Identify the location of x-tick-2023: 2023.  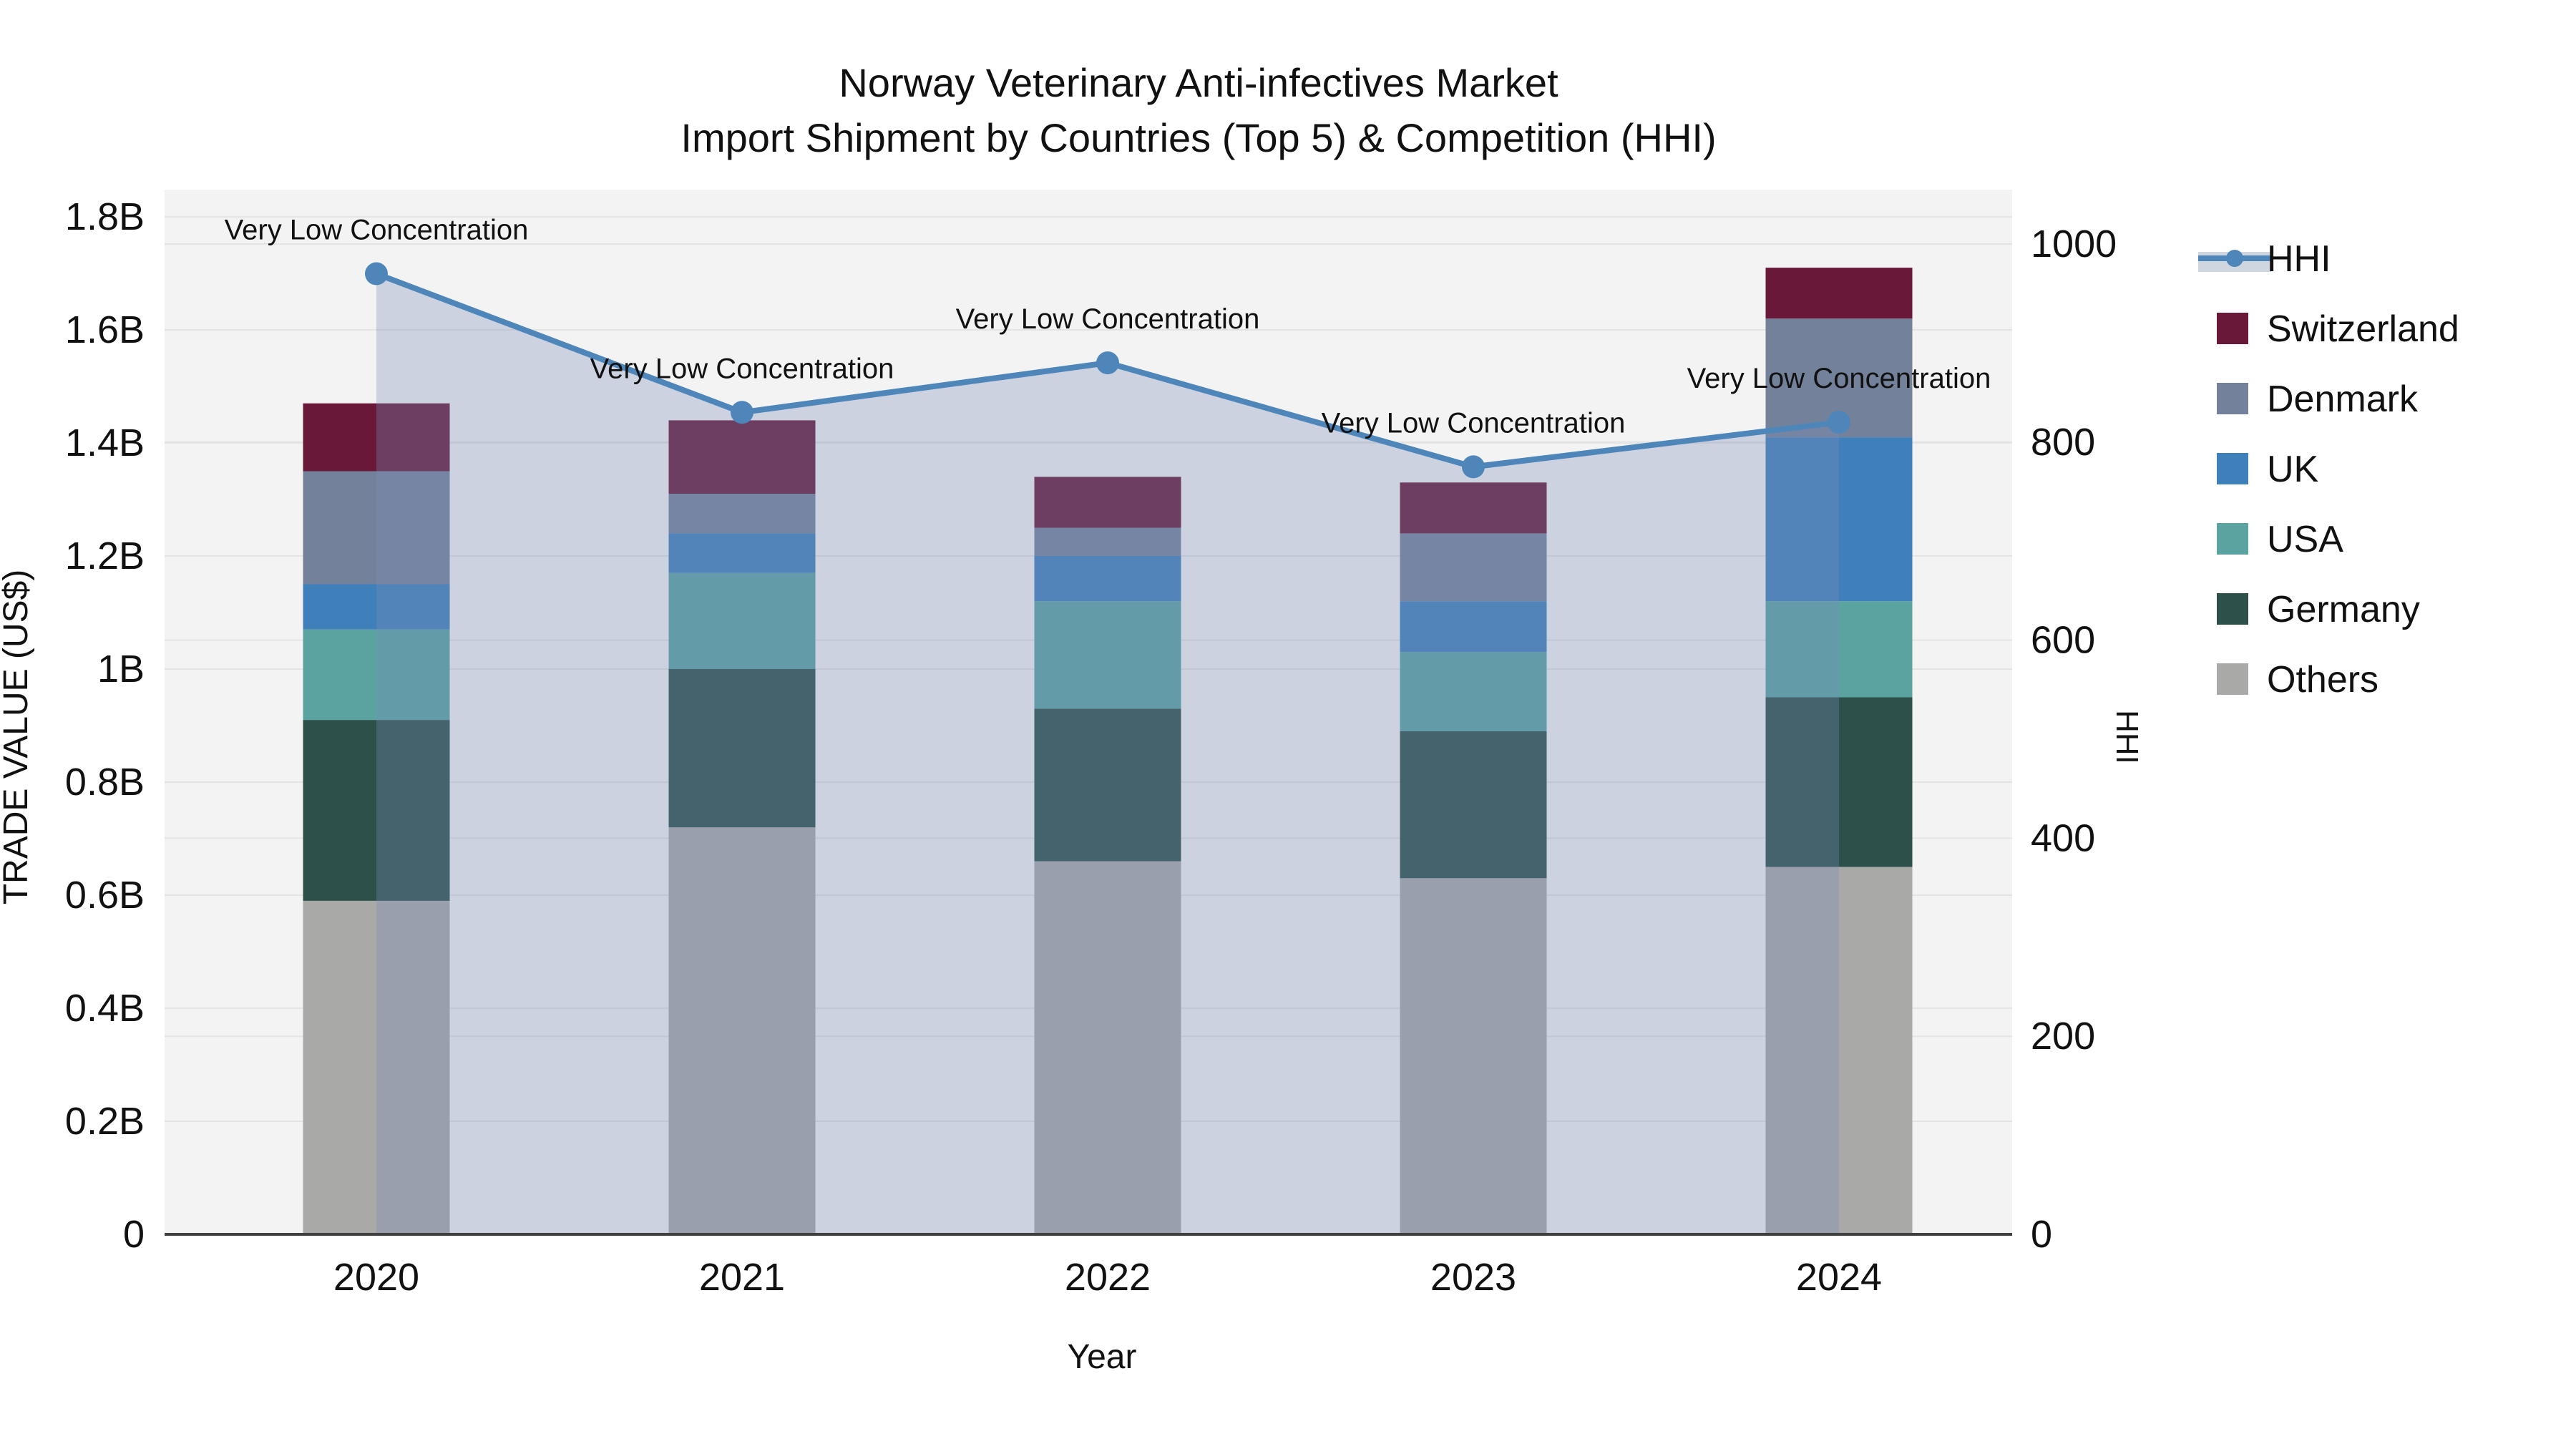
(1473, 1277).